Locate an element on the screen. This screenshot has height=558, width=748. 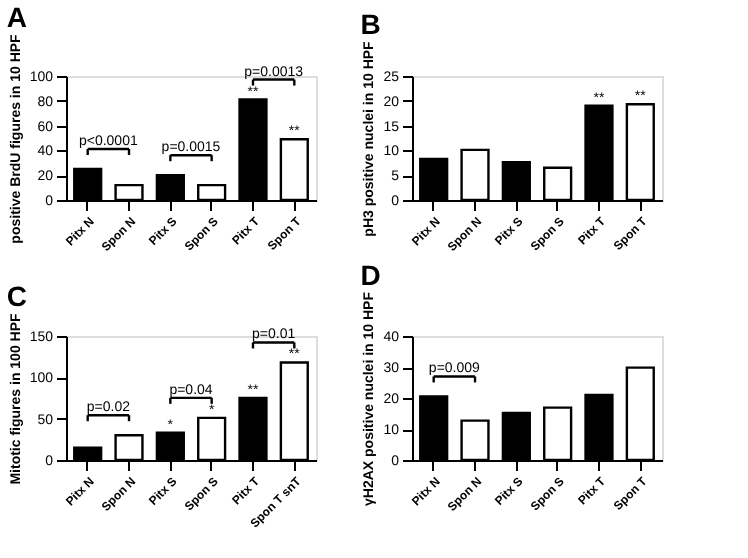
chart-title: D is located at coordinates (370, 275).